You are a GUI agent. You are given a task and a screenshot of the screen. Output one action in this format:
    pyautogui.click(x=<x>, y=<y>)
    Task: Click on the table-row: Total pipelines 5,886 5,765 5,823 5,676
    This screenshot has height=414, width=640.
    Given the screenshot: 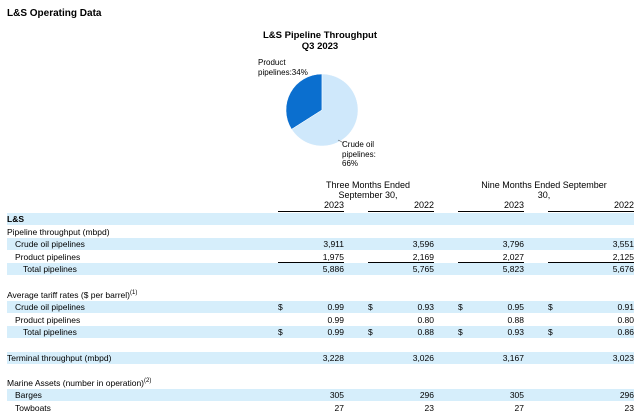 What is the action you would take?
    pyautogui.click(x=320, y=269)
    